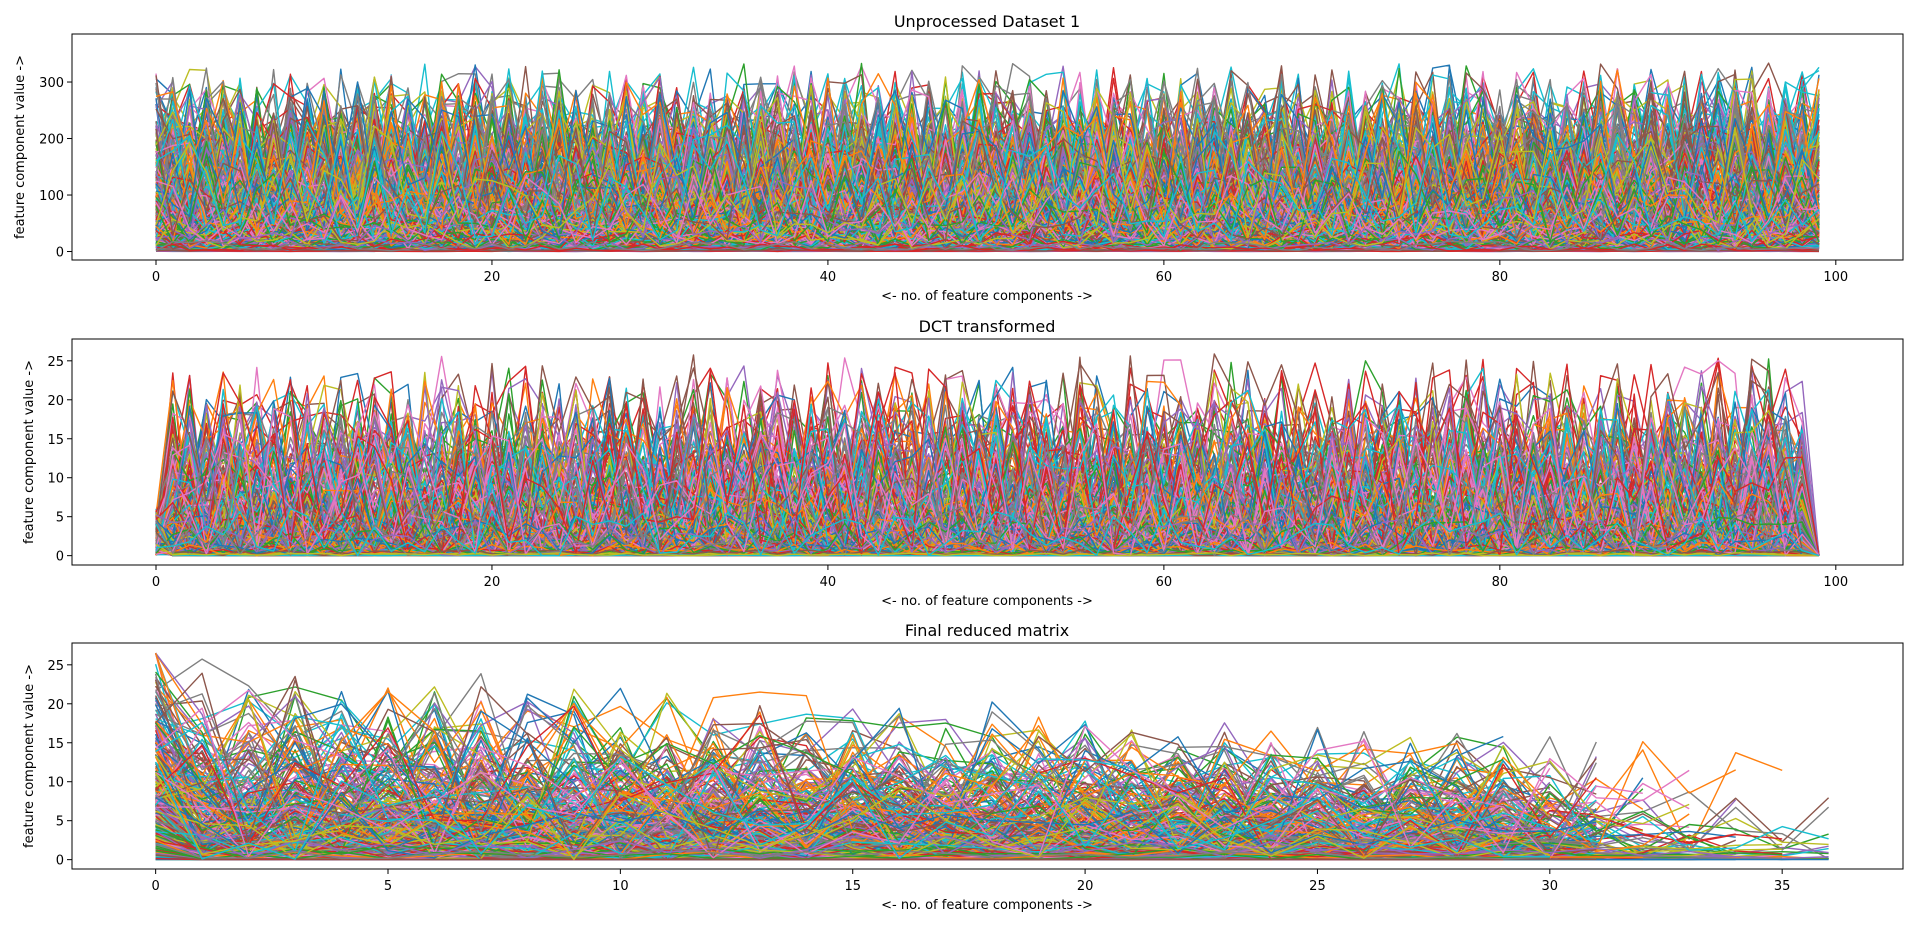 Image resolution: width=1920 pixels, height=927 pixels. What do you see at coordinates (852, 886) in the screenshot?
I see `x-tick-label: 15` at bounding box center [852, 886].